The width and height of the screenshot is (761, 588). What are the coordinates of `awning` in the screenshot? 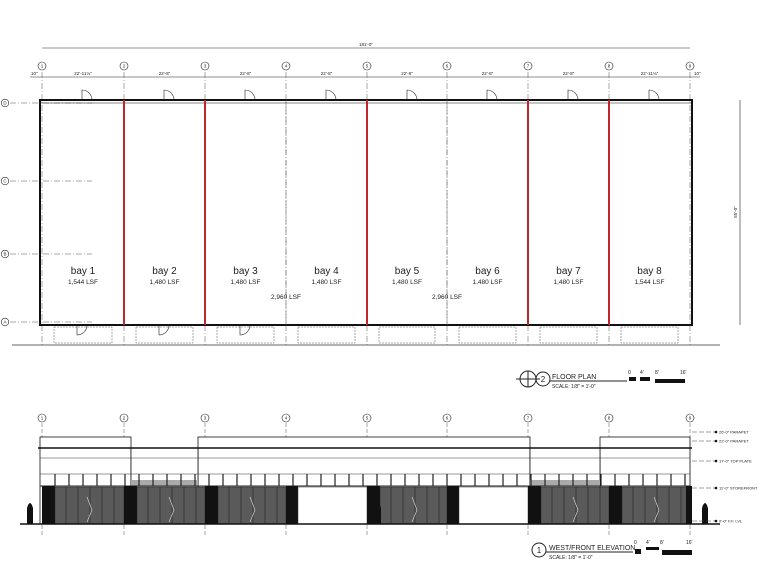 It's located at (164, 483).